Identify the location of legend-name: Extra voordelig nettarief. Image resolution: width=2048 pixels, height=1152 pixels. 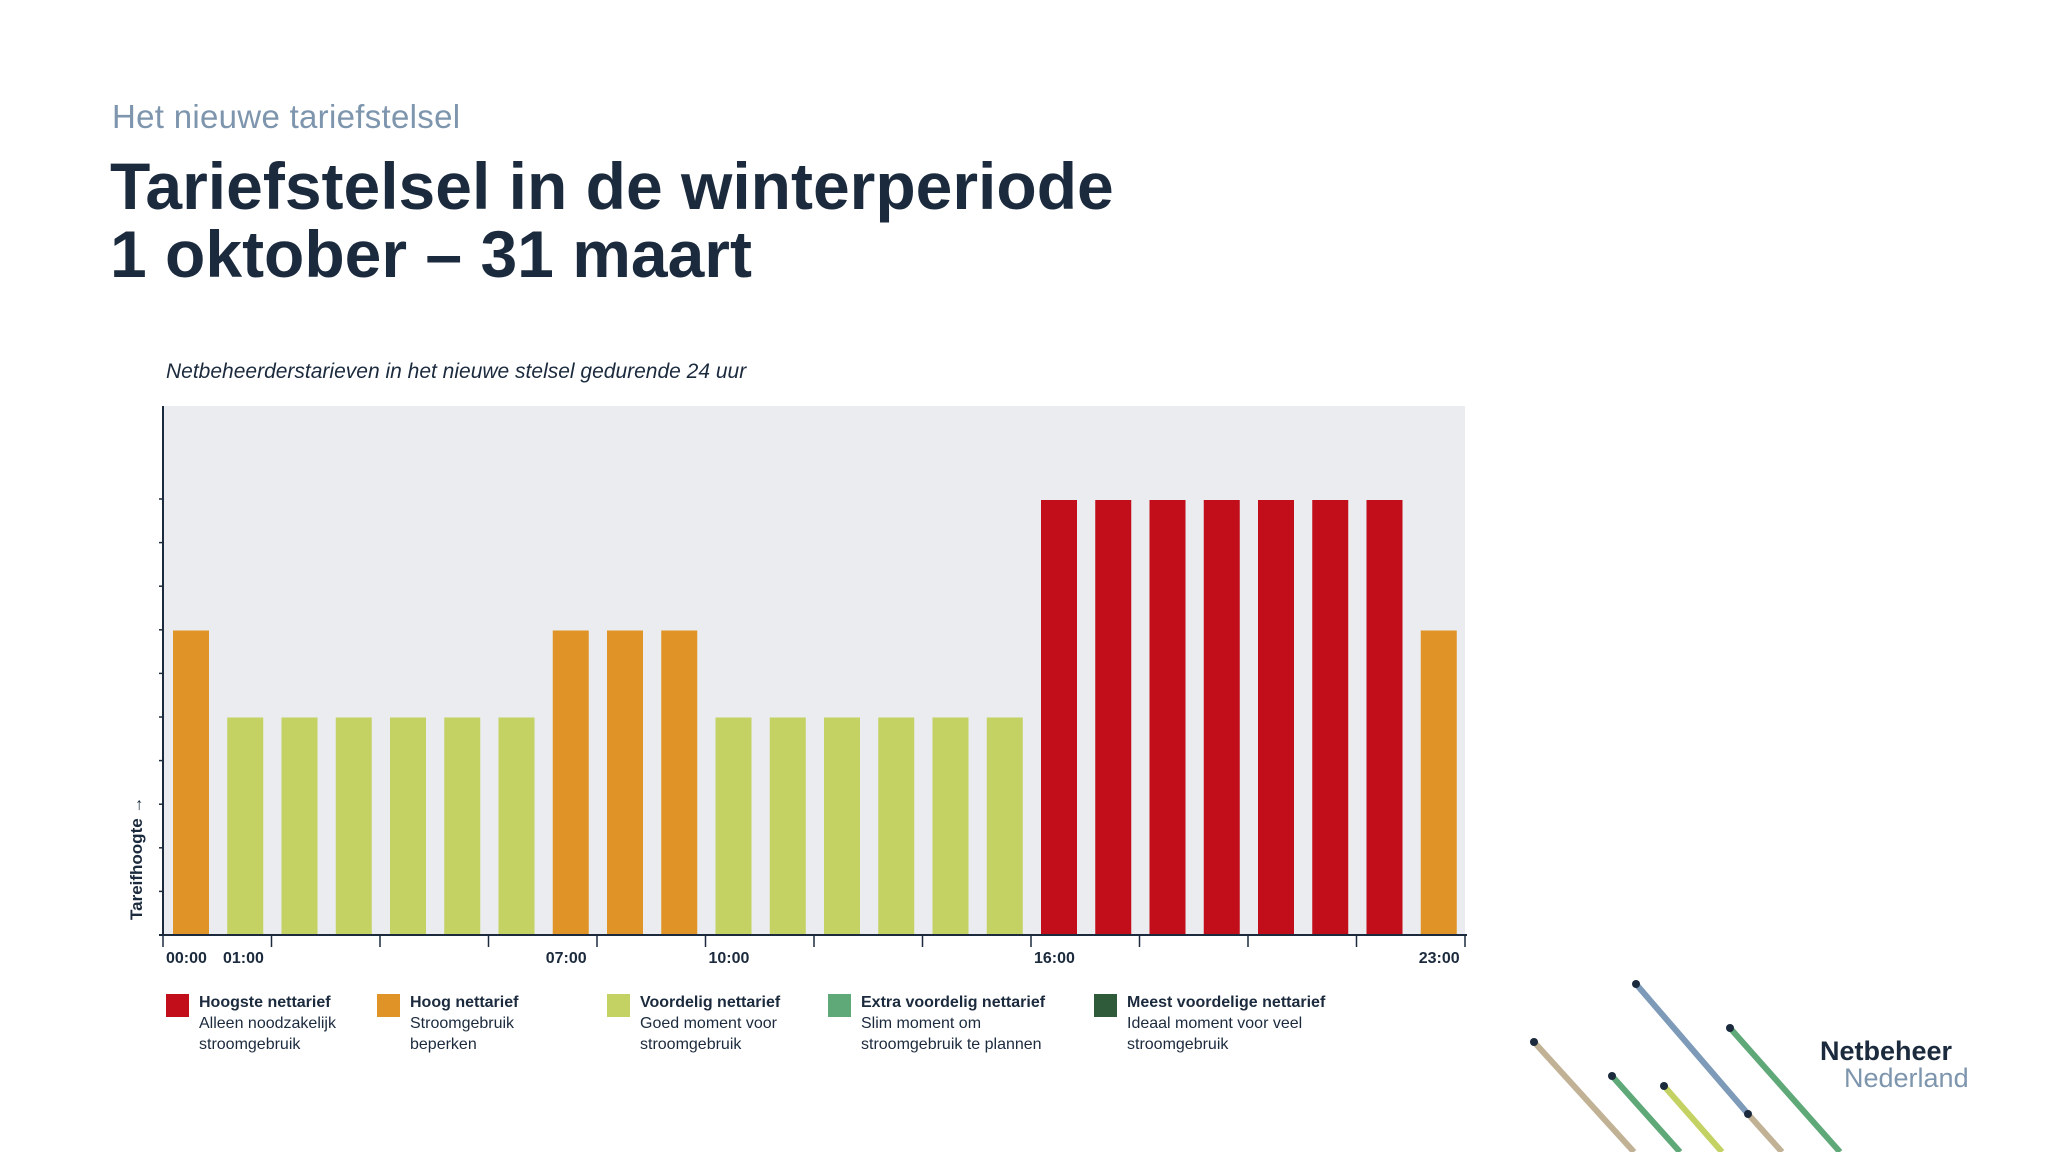
(953, 1002).